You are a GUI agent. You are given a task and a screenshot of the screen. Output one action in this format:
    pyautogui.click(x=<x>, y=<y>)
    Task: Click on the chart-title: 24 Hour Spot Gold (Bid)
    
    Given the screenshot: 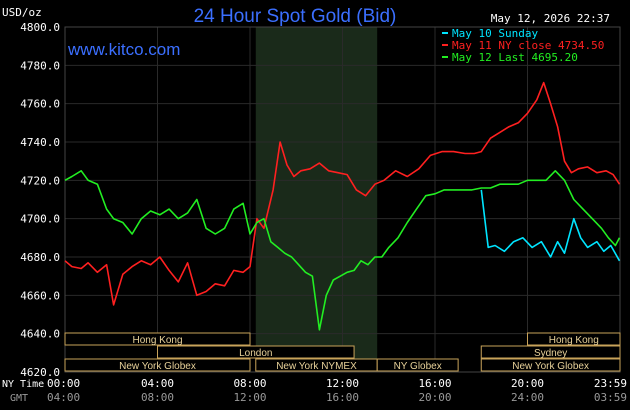 What is the action you would take?
    pyautogui.click(x=295, y=16)
    